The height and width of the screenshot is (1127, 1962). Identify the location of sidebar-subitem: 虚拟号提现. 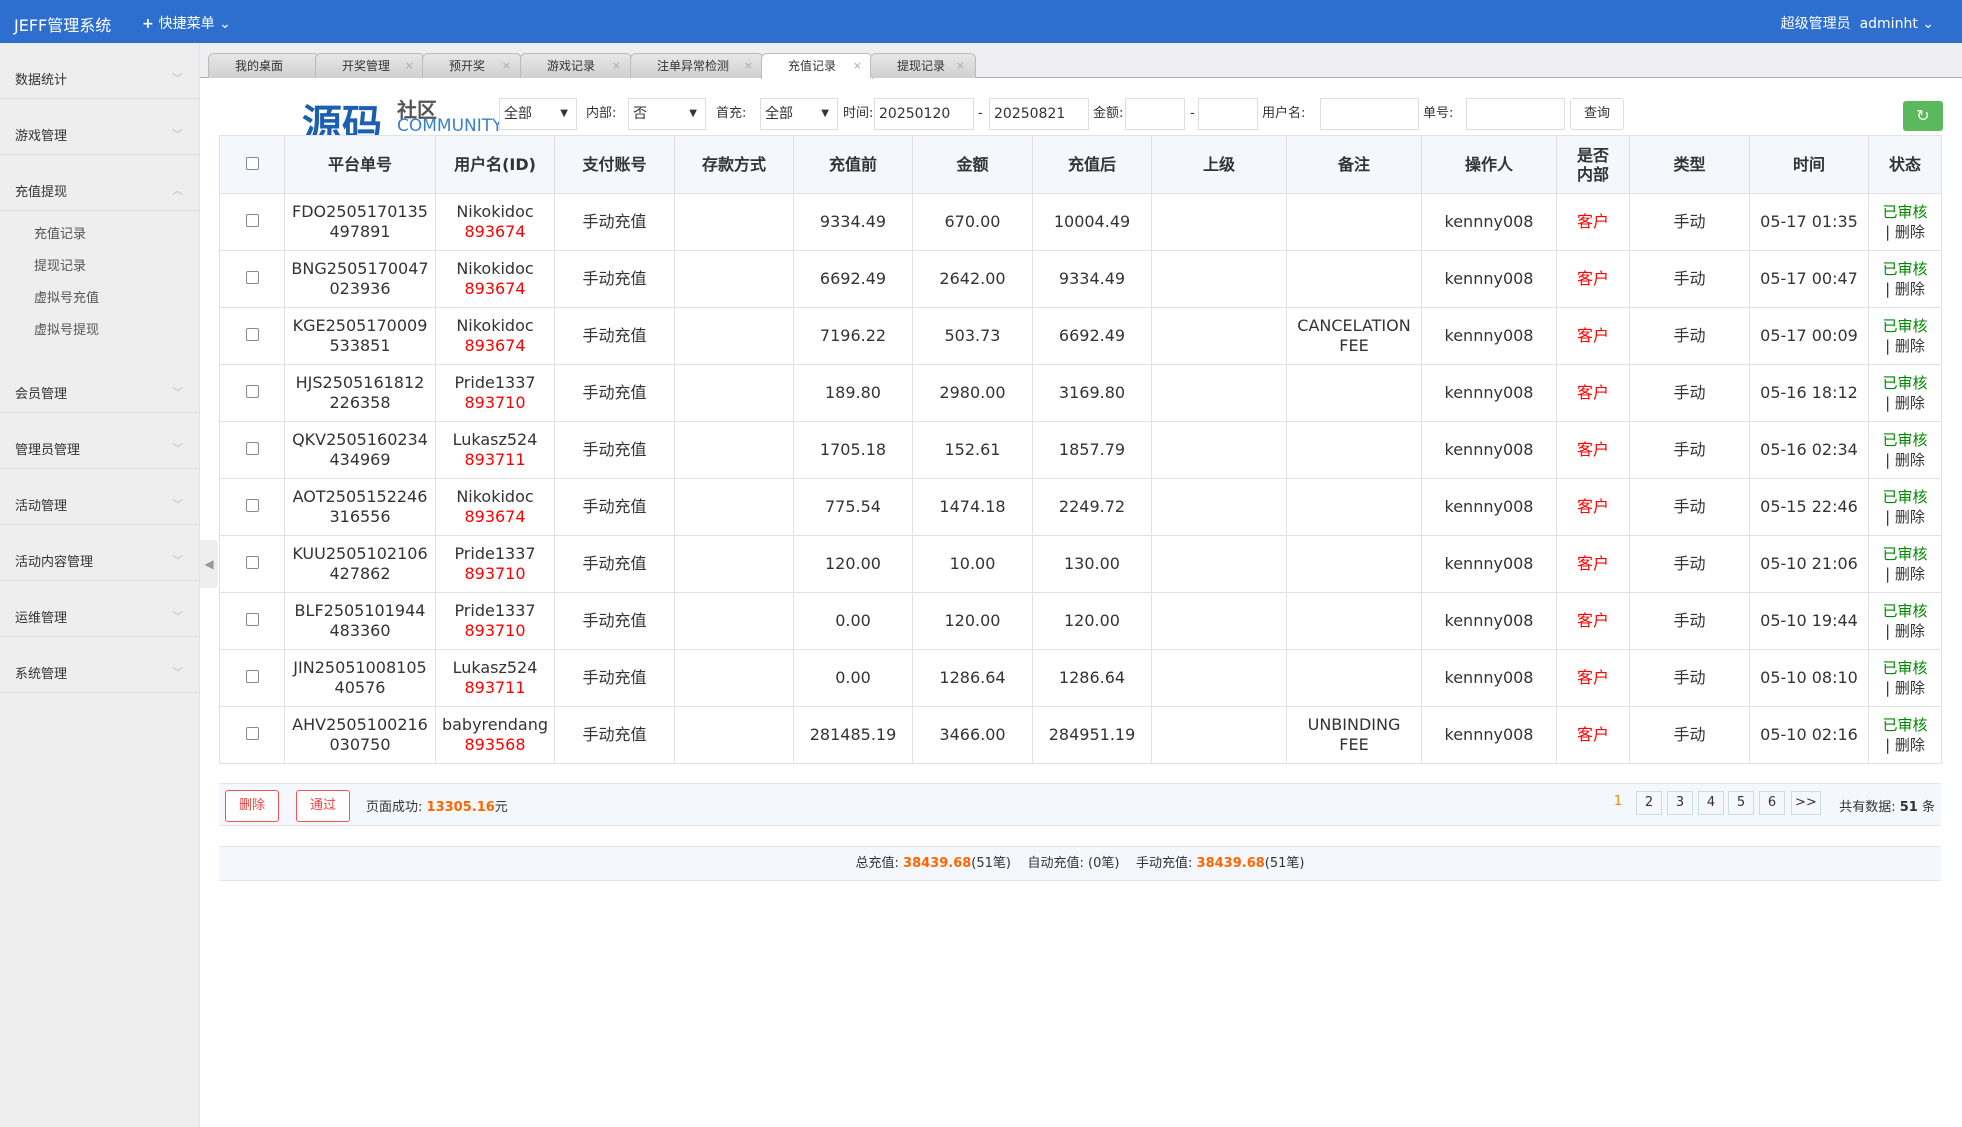
(67, 330).